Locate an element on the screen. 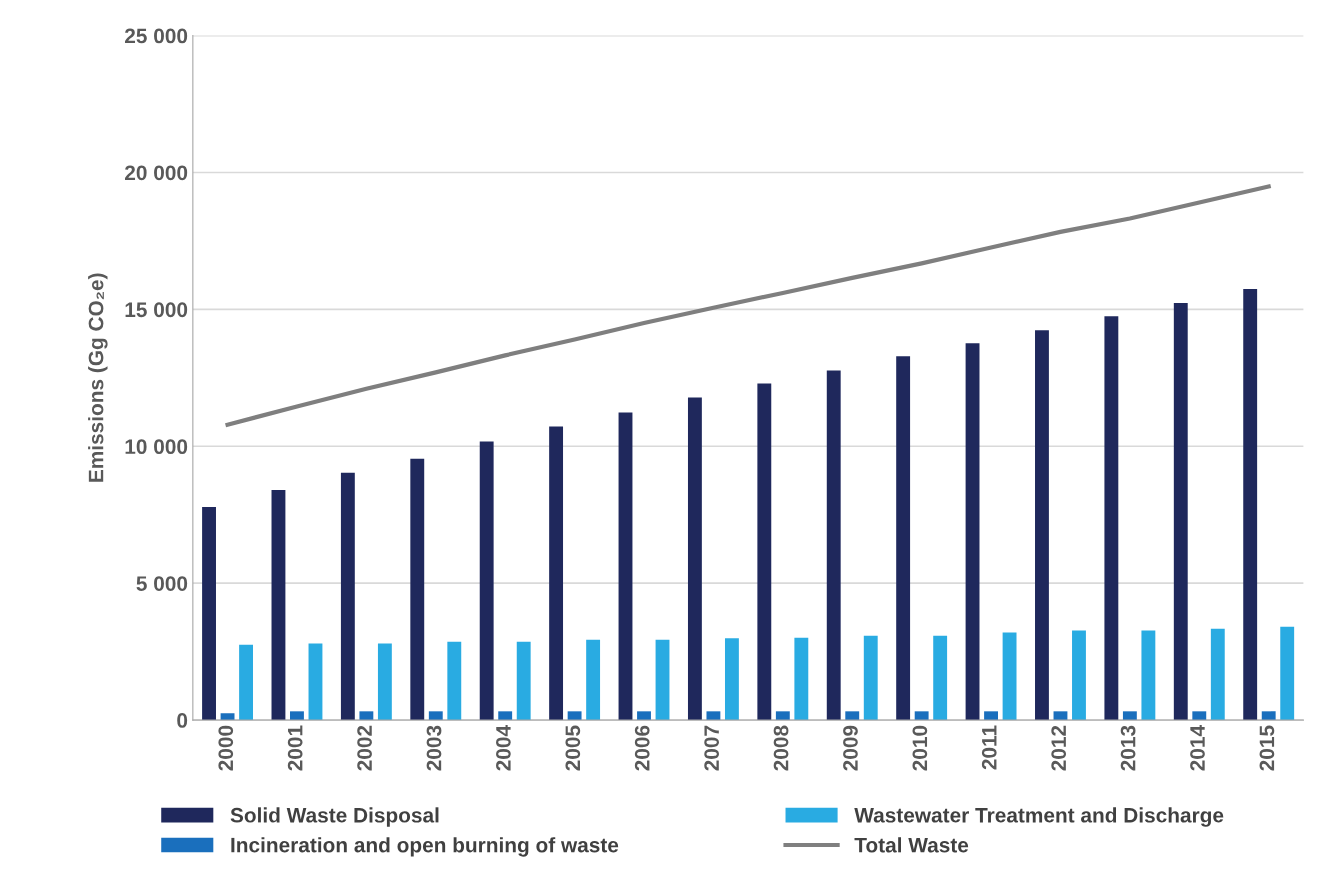 Image resolution: width=1330 pixels, height=889 pixels. y-tick-label: 20 000 is located at coordinates (156, 173).